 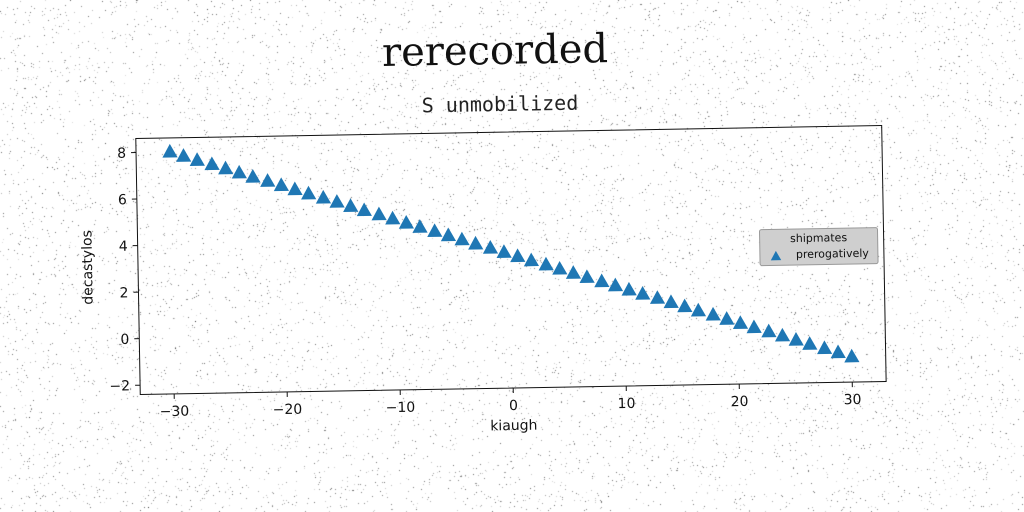 I want to click on y-tick-label: 6, so click(x=122, y=200).